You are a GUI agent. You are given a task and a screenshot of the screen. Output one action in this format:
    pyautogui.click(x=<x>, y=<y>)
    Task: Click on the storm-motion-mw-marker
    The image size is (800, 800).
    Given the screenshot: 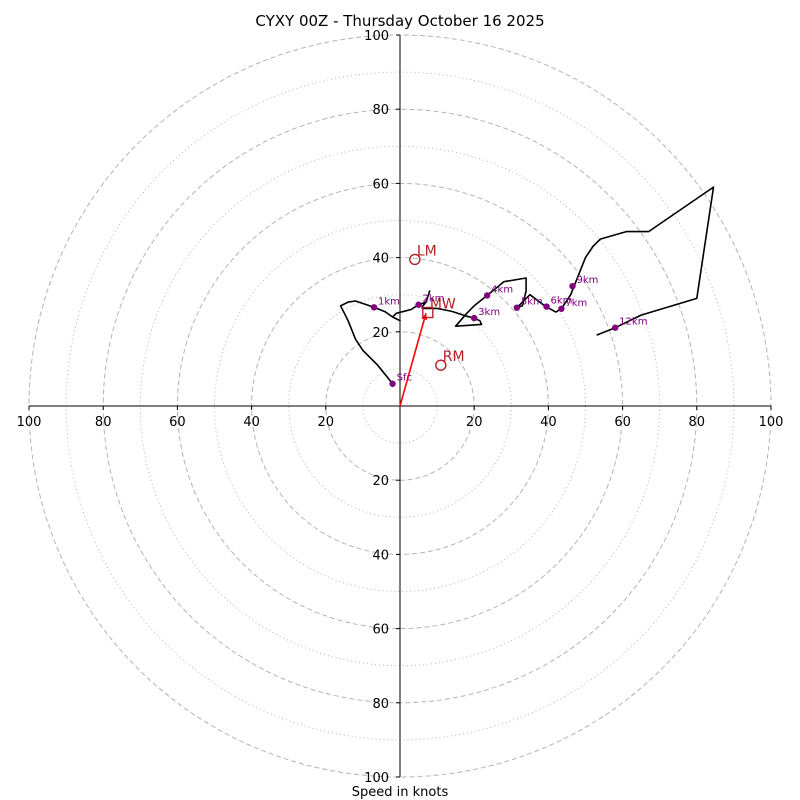 What is the action you would take?
    pyautogui.click(x=428, y=312)
    